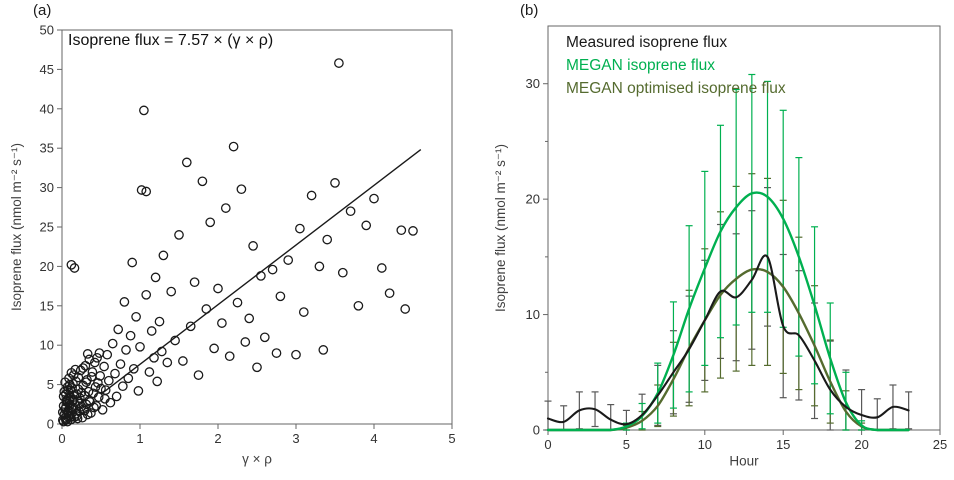 This screenshot has width=954, height=480. I want to click on svg-text: 35, so click(47, 148).